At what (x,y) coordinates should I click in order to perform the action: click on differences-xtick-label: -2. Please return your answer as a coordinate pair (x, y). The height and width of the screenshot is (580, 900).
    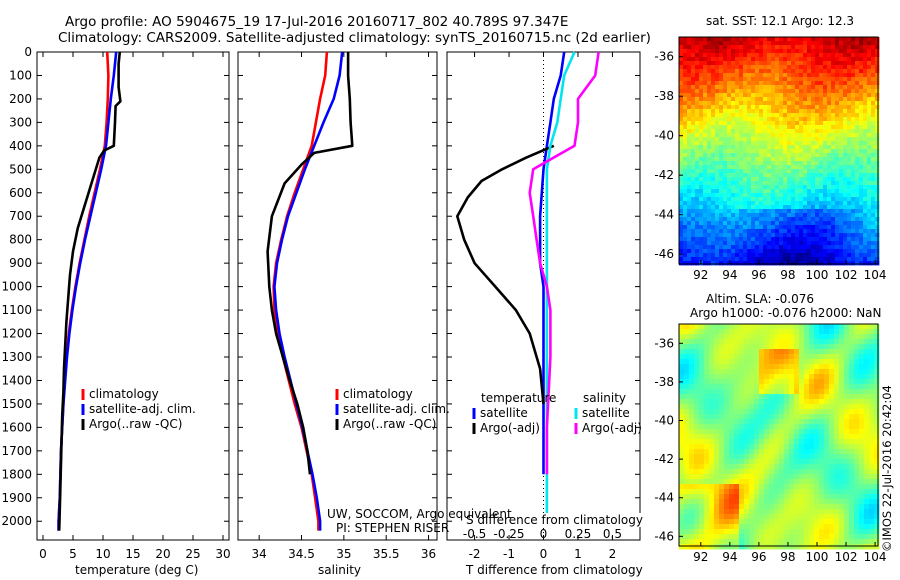
    Looking at the image, I should click on (475, 554).